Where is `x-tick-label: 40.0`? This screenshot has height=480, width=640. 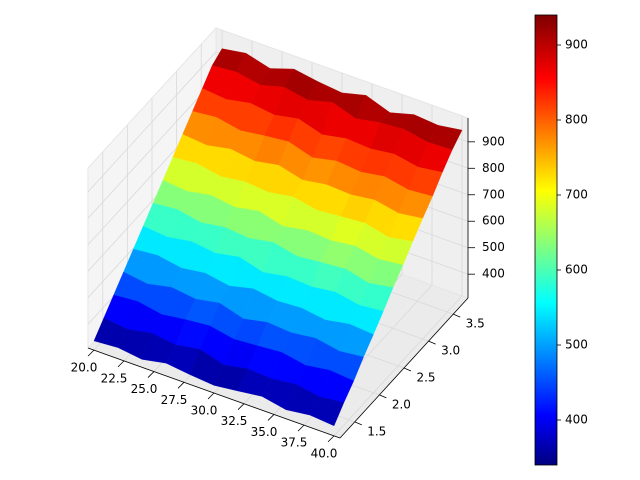 x-tick-label: 40.0 is located at coordinates (324, 453).